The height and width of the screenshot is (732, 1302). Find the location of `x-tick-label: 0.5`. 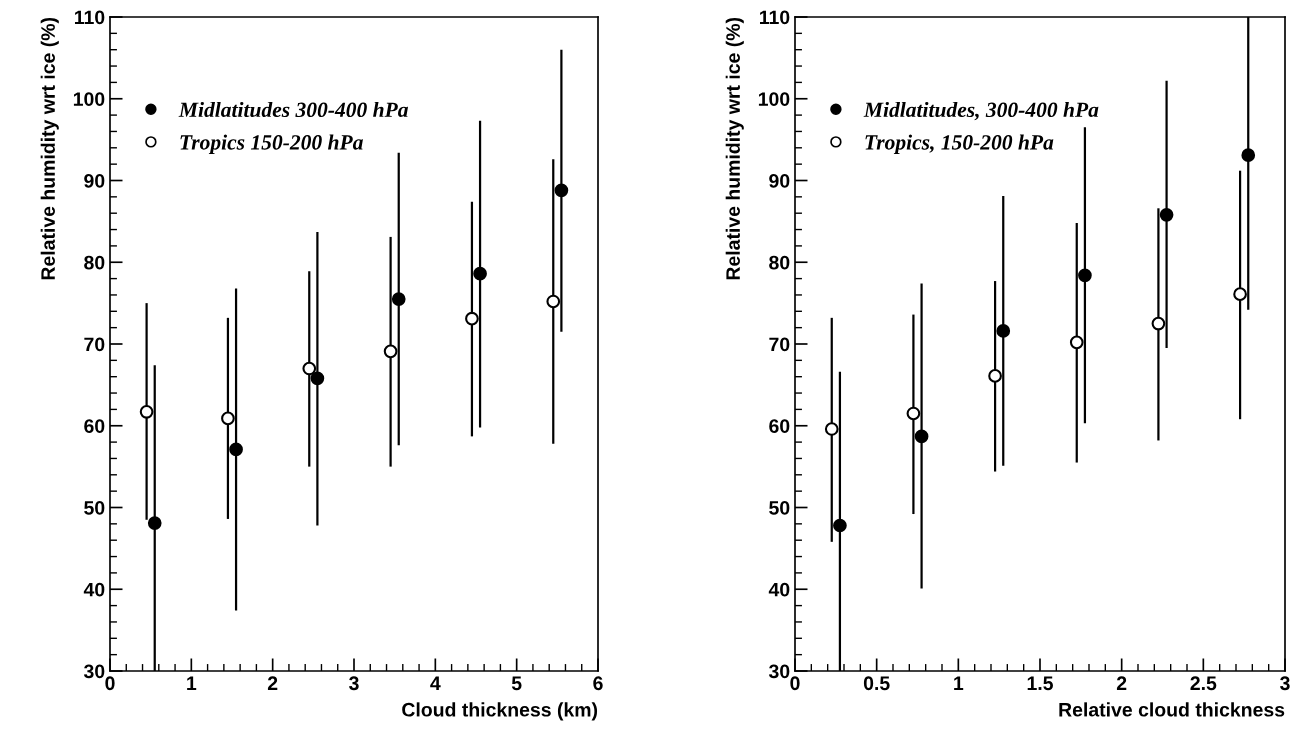

x-tick-label: 0.5 is located at coordinates (876, 683).